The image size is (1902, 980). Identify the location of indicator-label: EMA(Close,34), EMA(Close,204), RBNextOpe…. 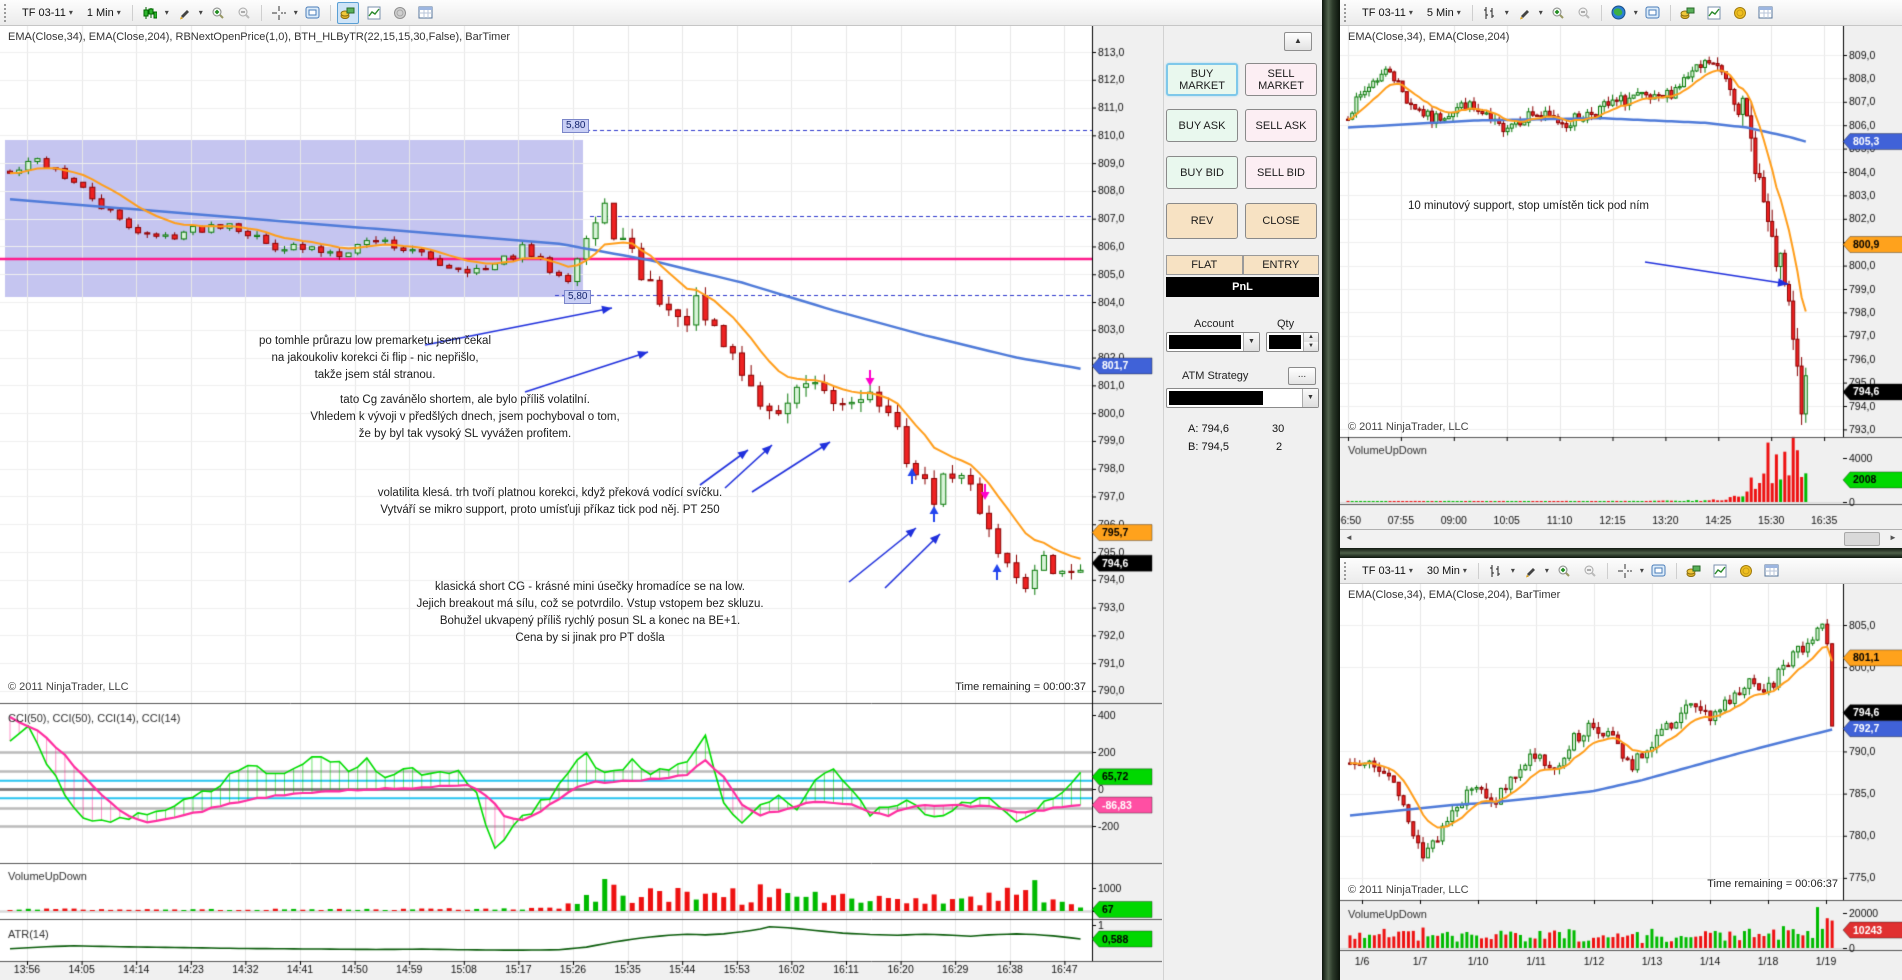
(259, 37).